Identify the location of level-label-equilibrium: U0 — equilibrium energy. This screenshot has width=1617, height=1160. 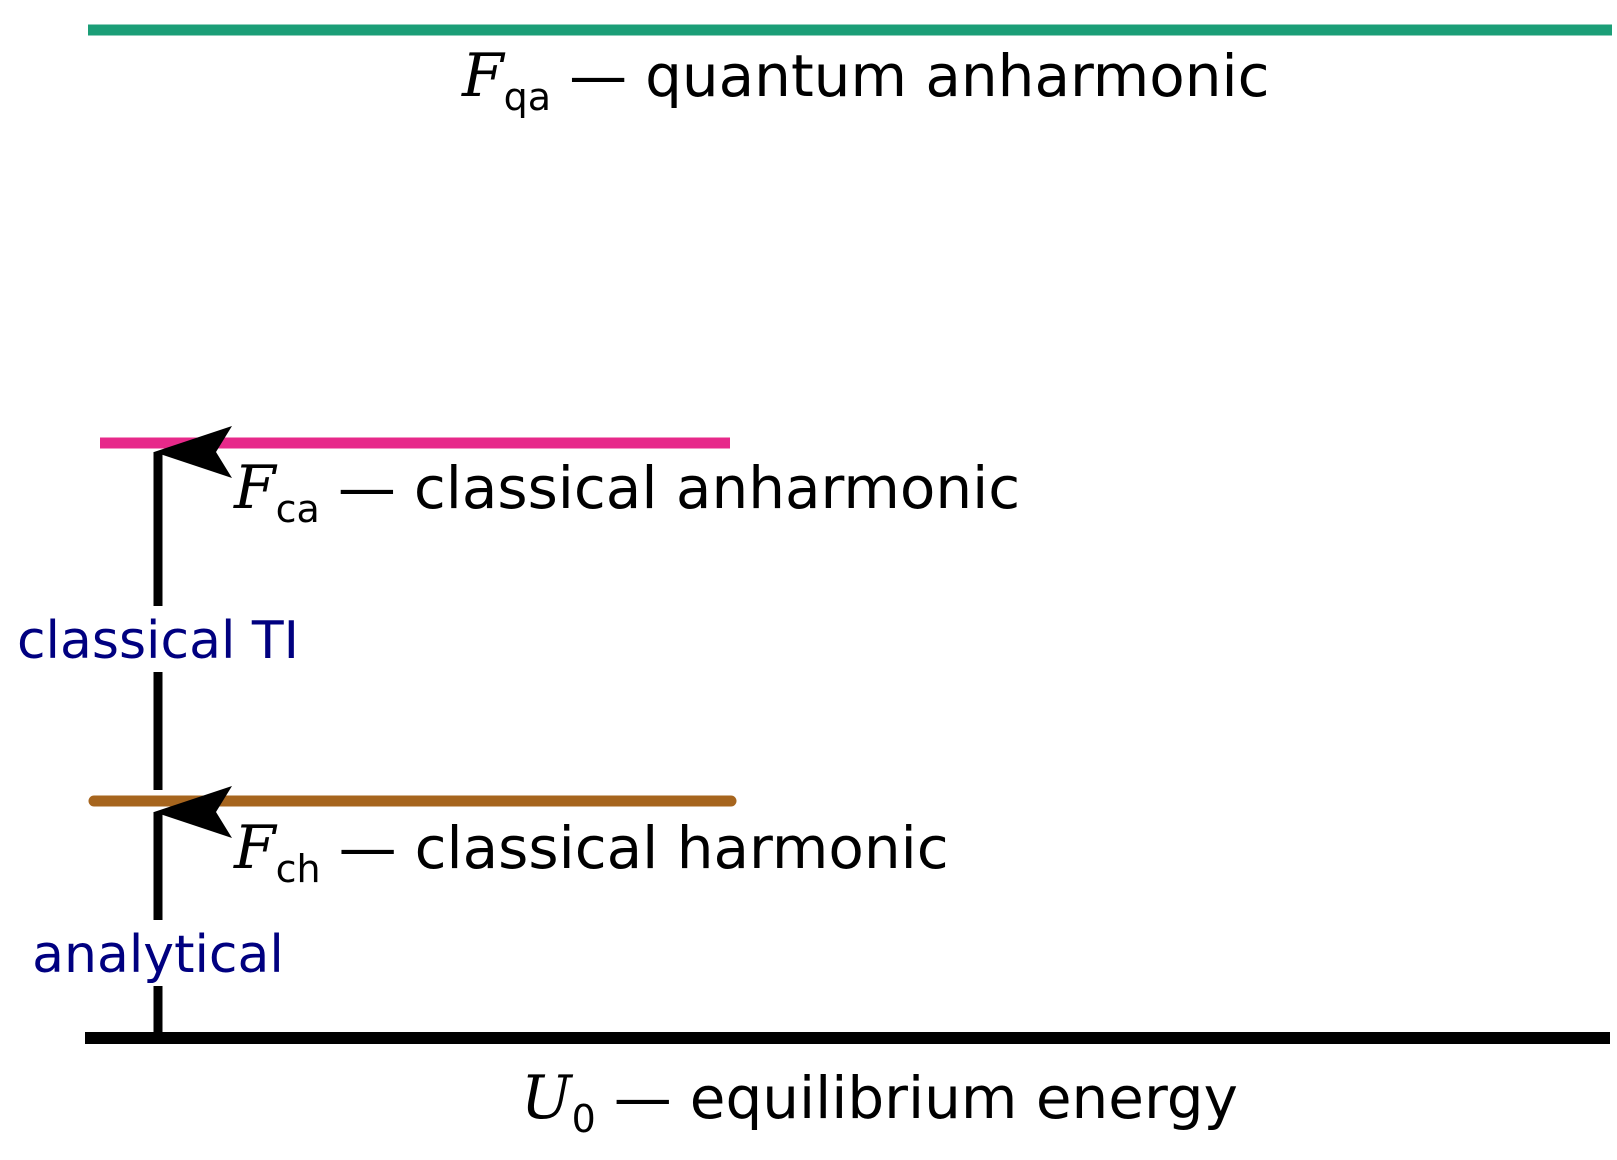
(879, 1102).